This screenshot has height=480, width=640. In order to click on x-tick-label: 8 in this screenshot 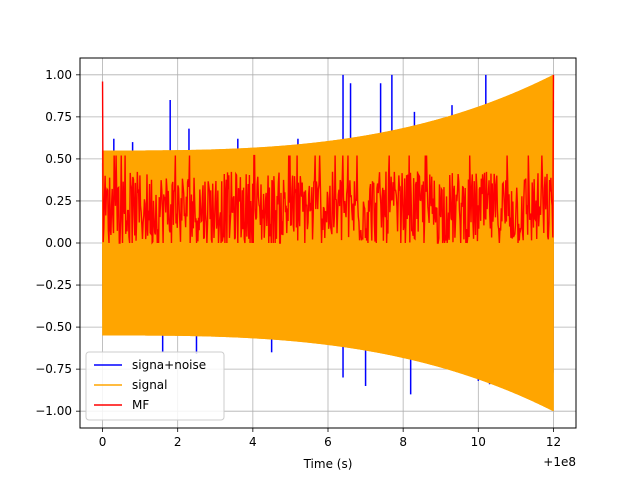, I will do `click(403, 442)`.